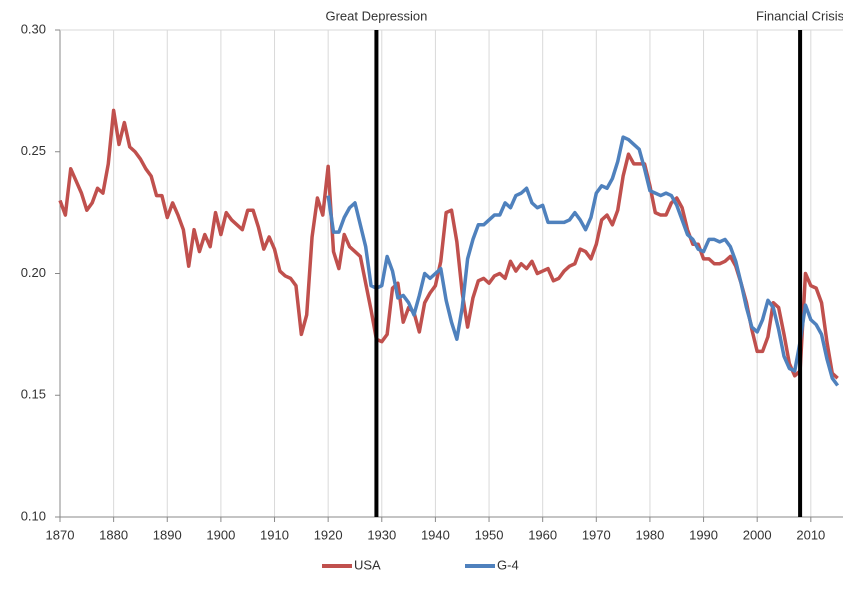 The image size is (843, 602). What do you see at coordinates (167, 534) in the screenshot?
I see `x-tick-label: 1890` at bounding box center [167, 534].